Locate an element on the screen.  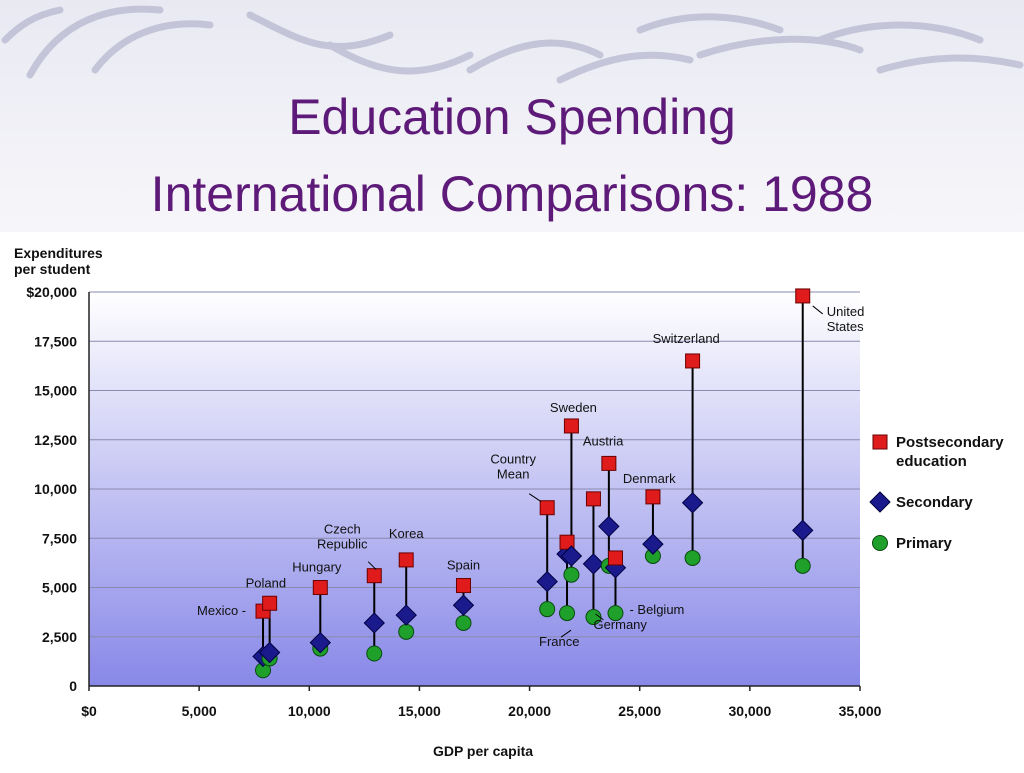
y-tick-label: 0 is located at coordinates (73, 686).